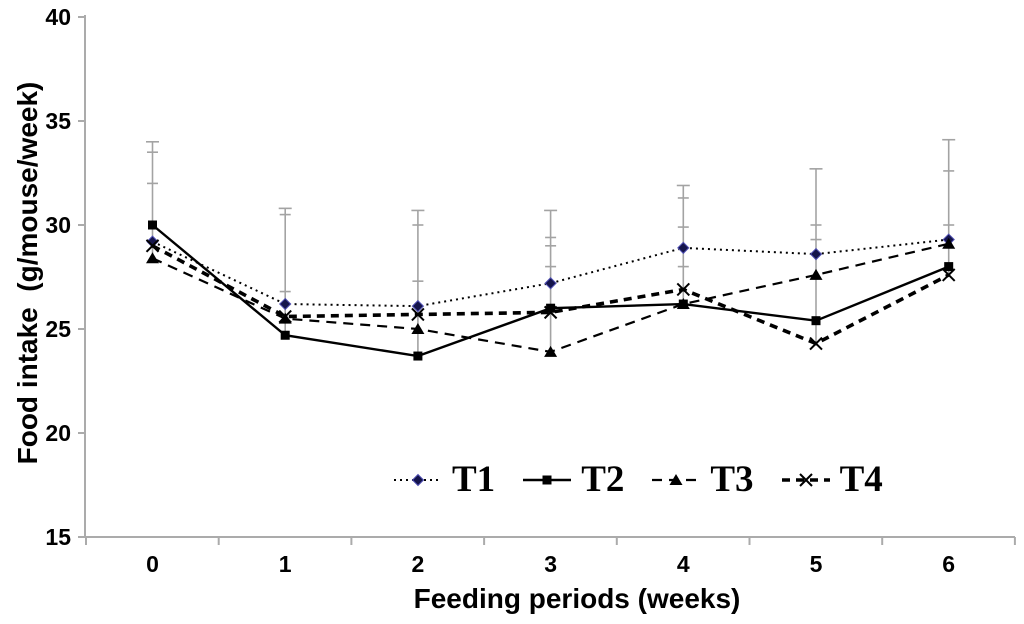 This screenshot has width=1024, height=624. What do you see at coordinates (418, 479) in the screenshot?
I see `t1-line-marker-icon` at bounding box center [418, 479].